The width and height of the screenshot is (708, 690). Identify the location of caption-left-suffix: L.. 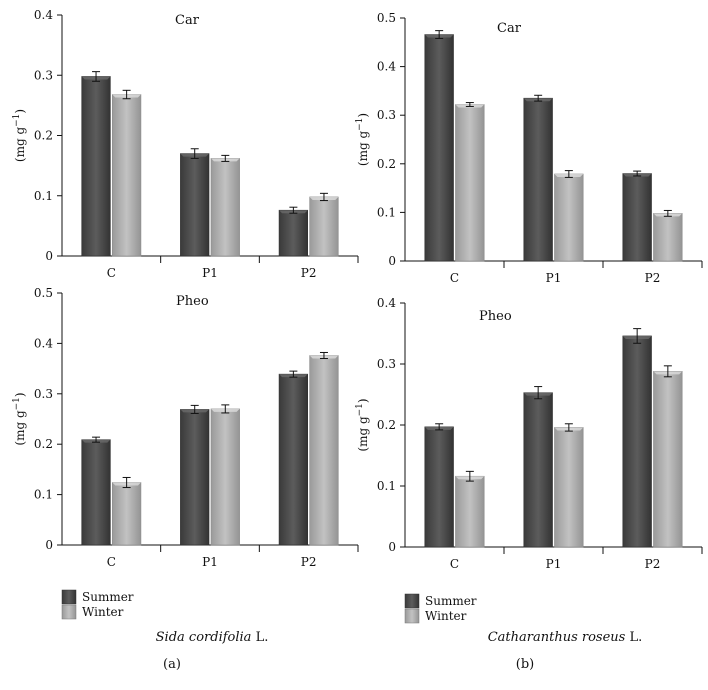
(259, 637).